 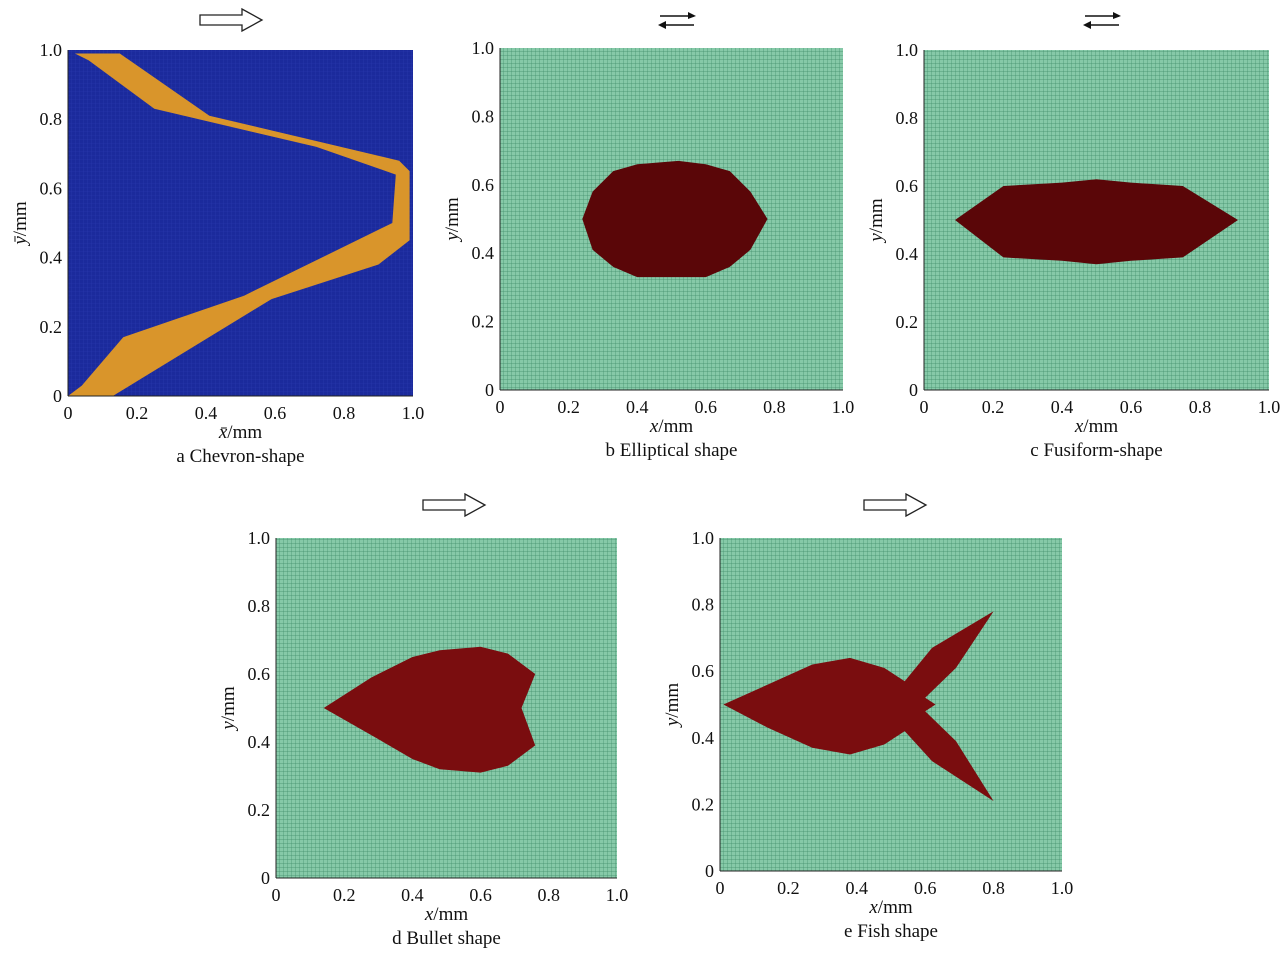 I want to click on panel-caption: c Fusiform-shape, so click(x=1096, y=450).